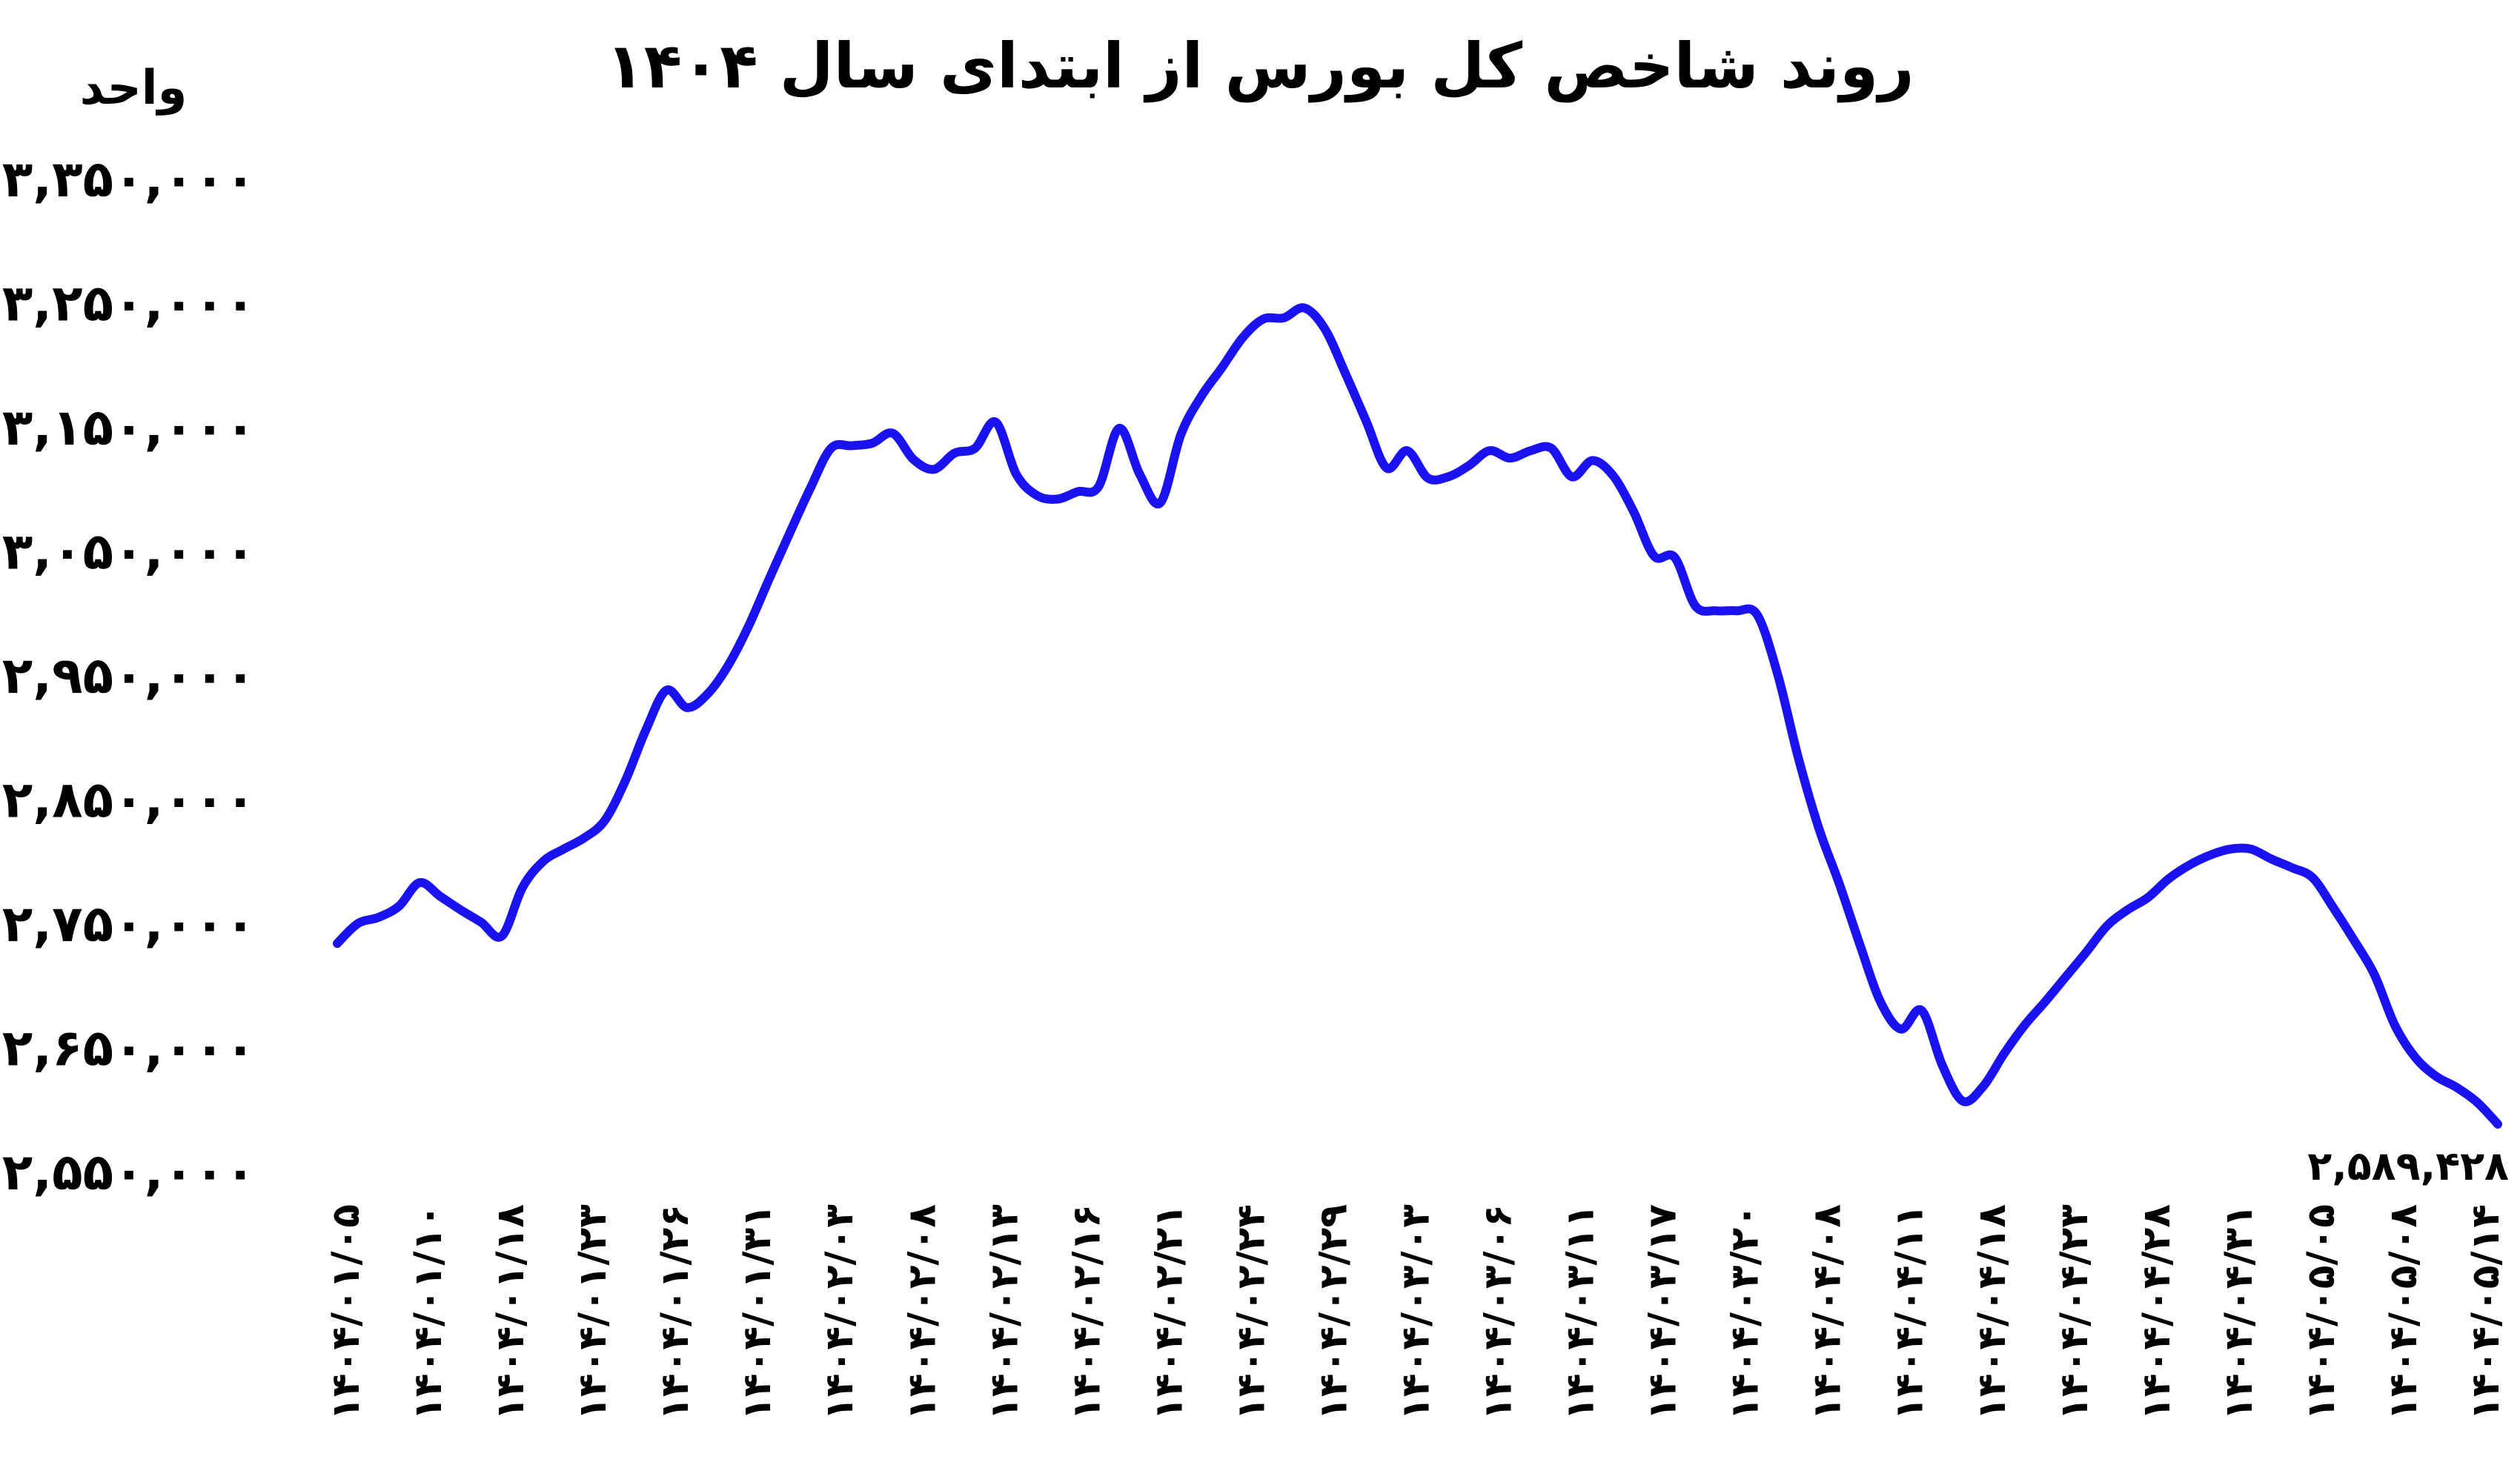 This screenshot has height=1468, width=2520. What do you see at coordinates (840, 1312) in the screenshot?
I see `x-tick-label: ۱۴۰۴/۰۲/۰۳` at bounding box center [840, 1312].